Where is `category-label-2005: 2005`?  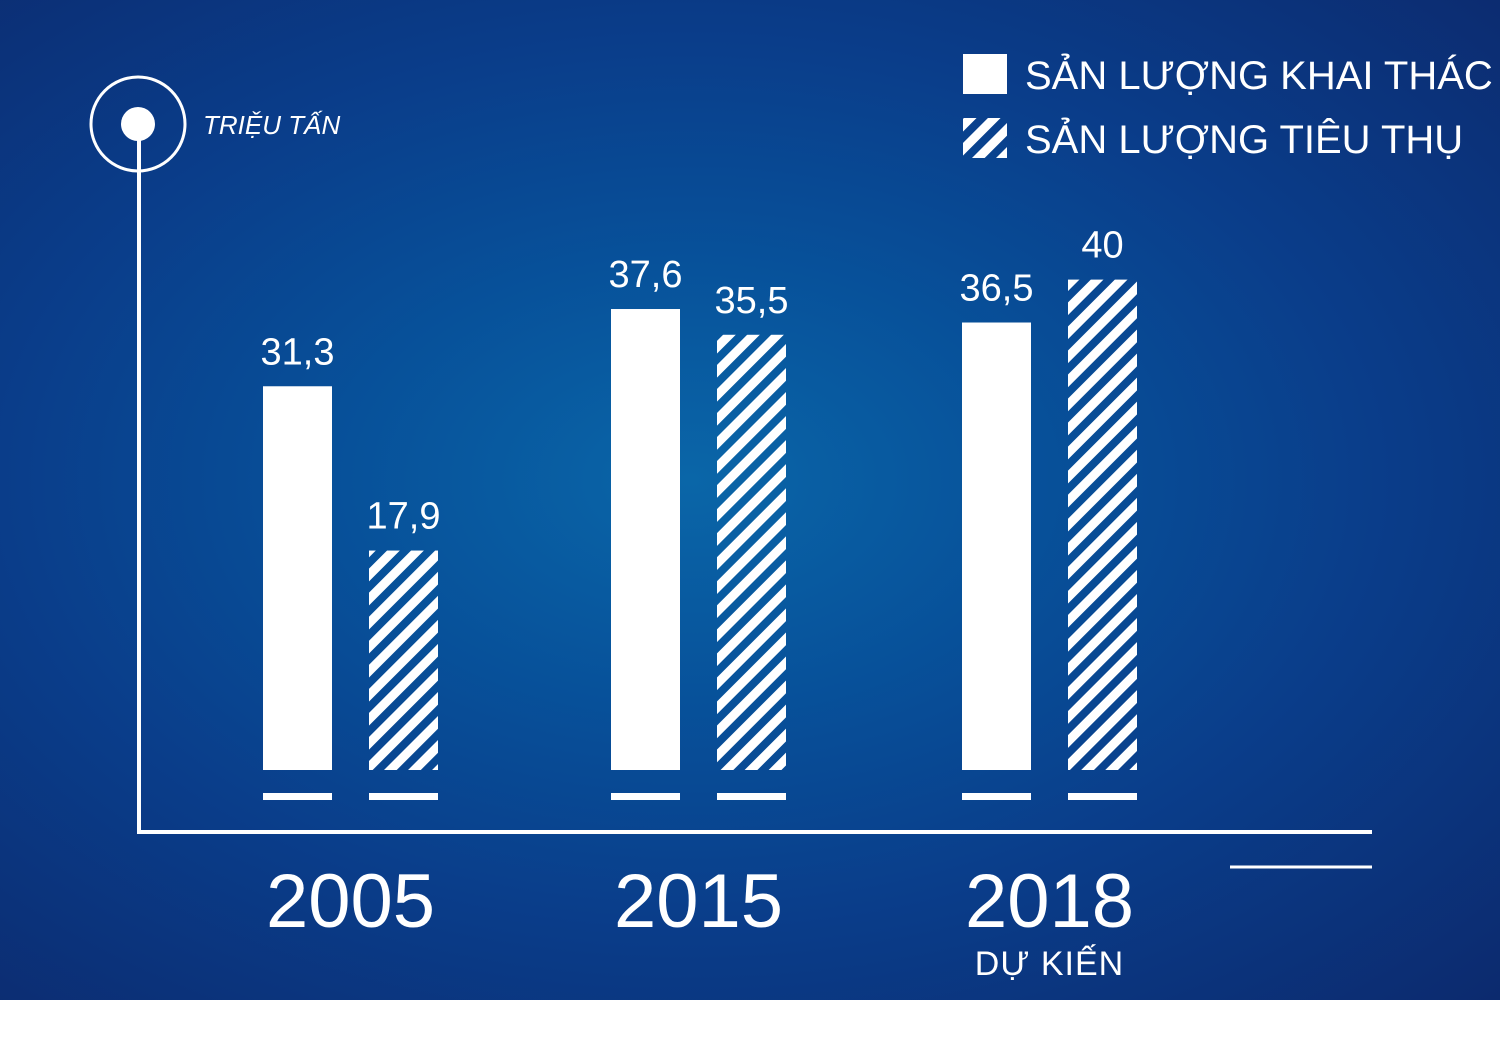
category-label-2005: 2005 is located at coordinates (350, 901).